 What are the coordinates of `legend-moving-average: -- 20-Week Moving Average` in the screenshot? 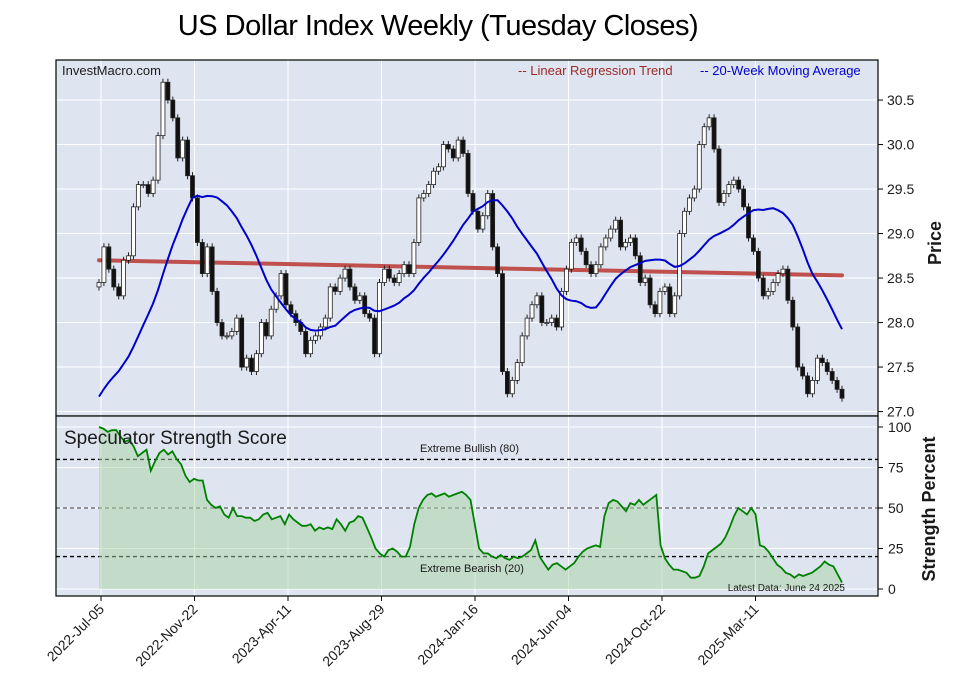 It's located at (780, 70).